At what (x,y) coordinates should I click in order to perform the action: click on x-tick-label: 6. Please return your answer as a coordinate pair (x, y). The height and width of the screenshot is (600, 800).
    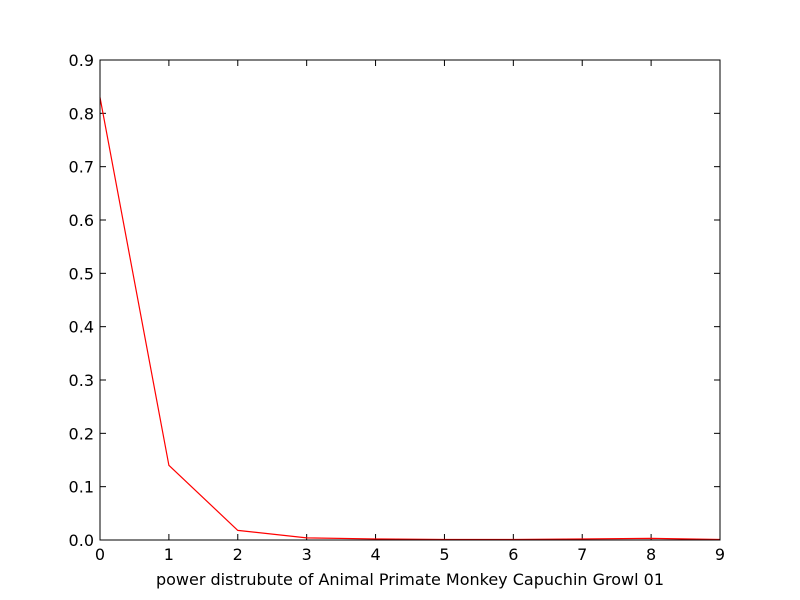
    Looking at the image, I should click on (513, 554).